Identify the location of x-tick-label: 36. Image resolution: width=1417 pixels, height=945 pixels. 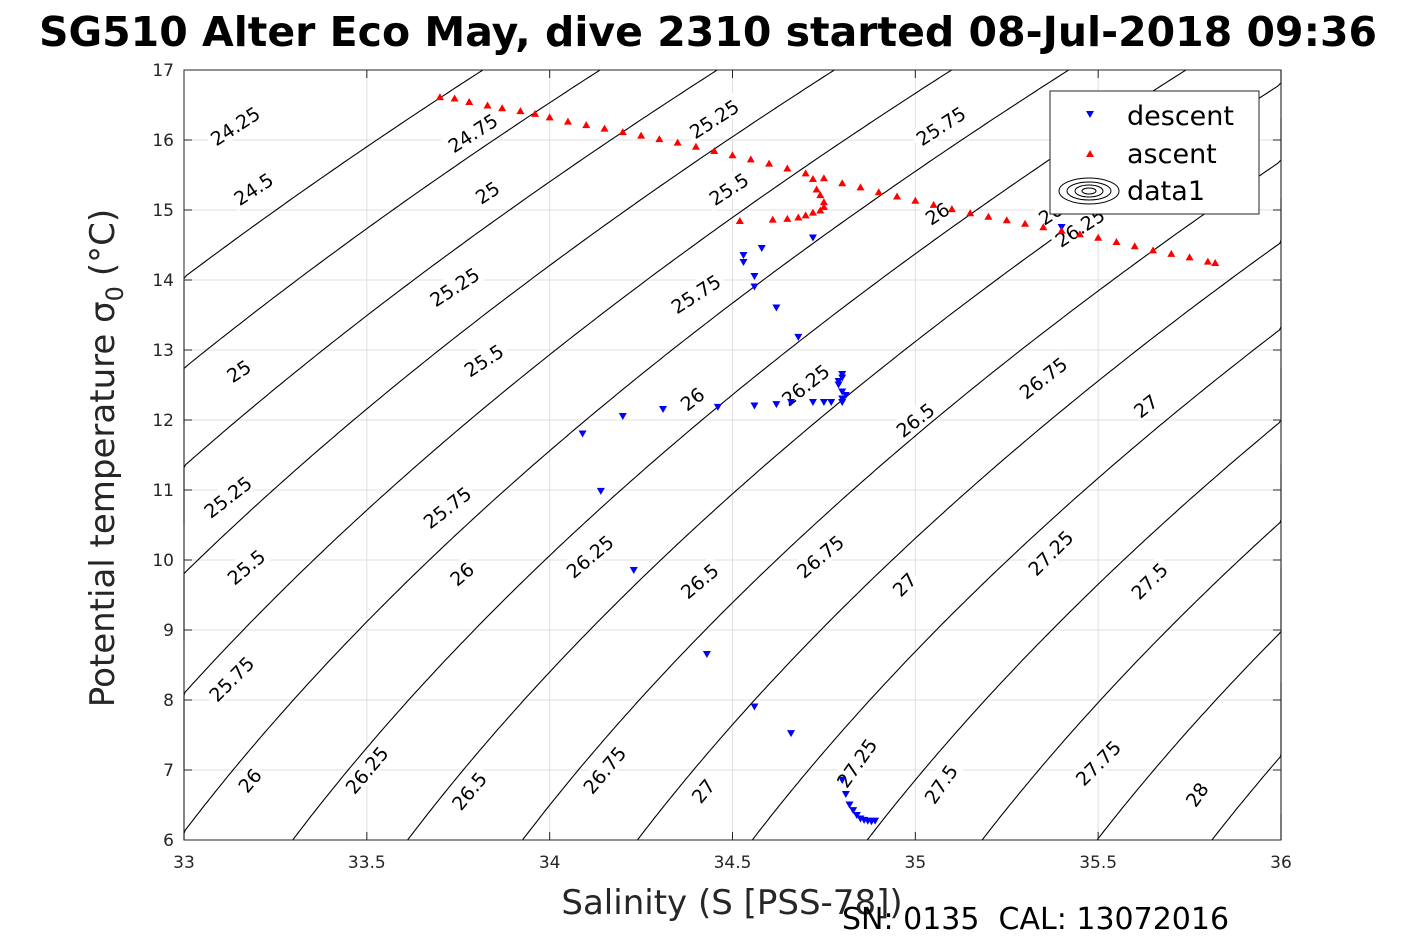
(1281, 863).